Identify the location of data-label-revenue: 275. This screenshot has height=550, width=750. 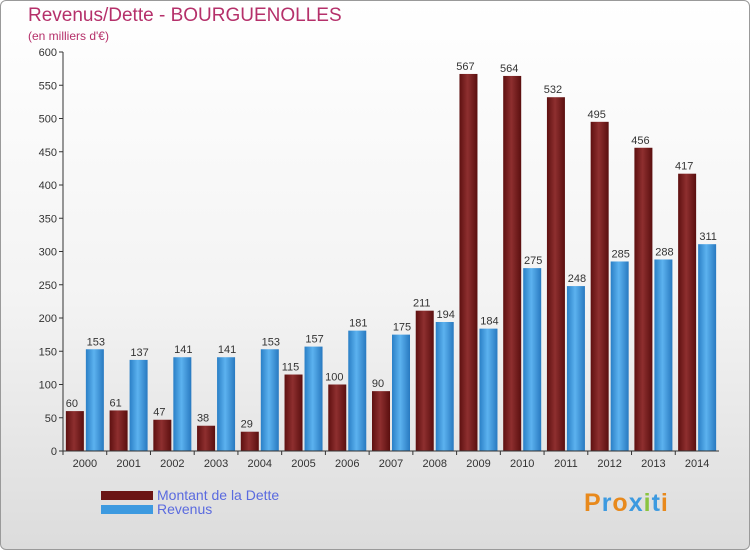
(533, 261).